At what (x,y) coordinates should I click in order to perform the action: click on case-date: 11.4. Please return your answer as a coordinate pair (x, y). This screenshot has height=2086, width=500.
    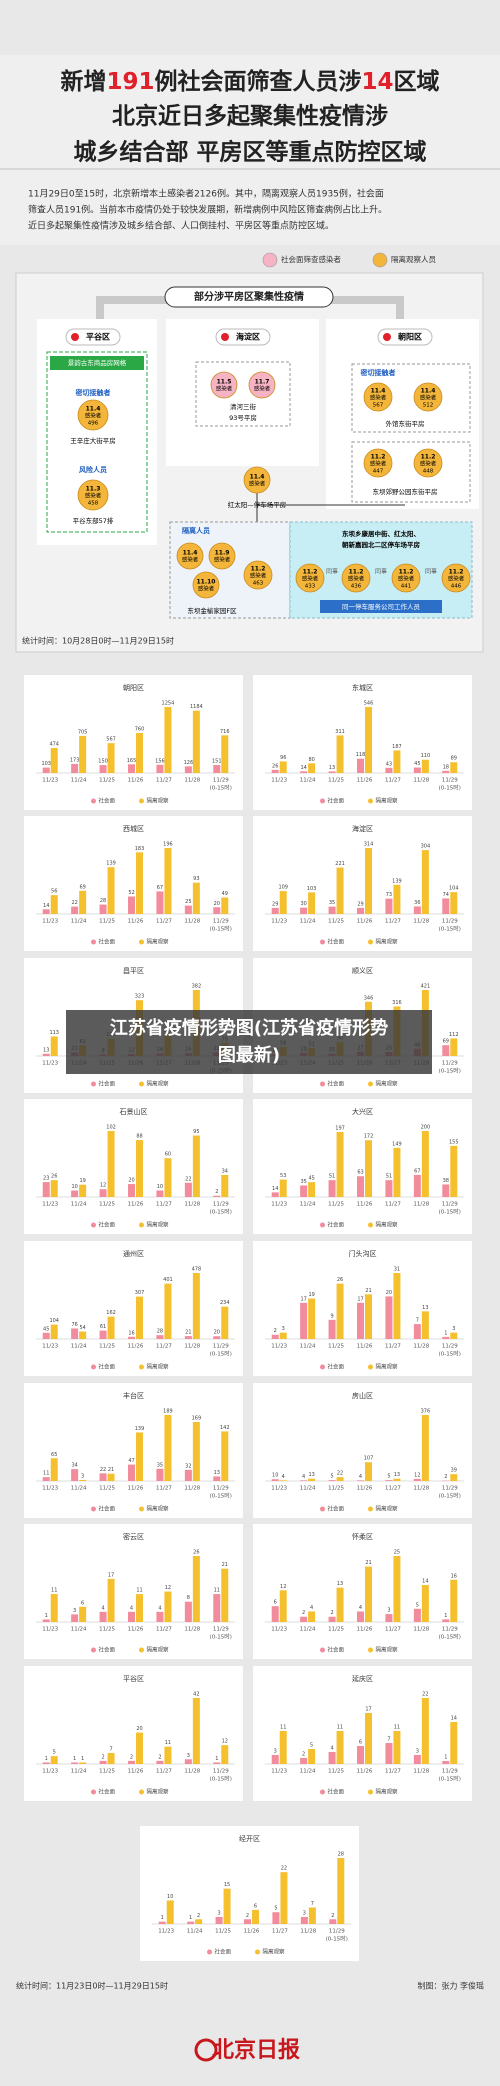
    Looking at the image, I should click on (257, 477).